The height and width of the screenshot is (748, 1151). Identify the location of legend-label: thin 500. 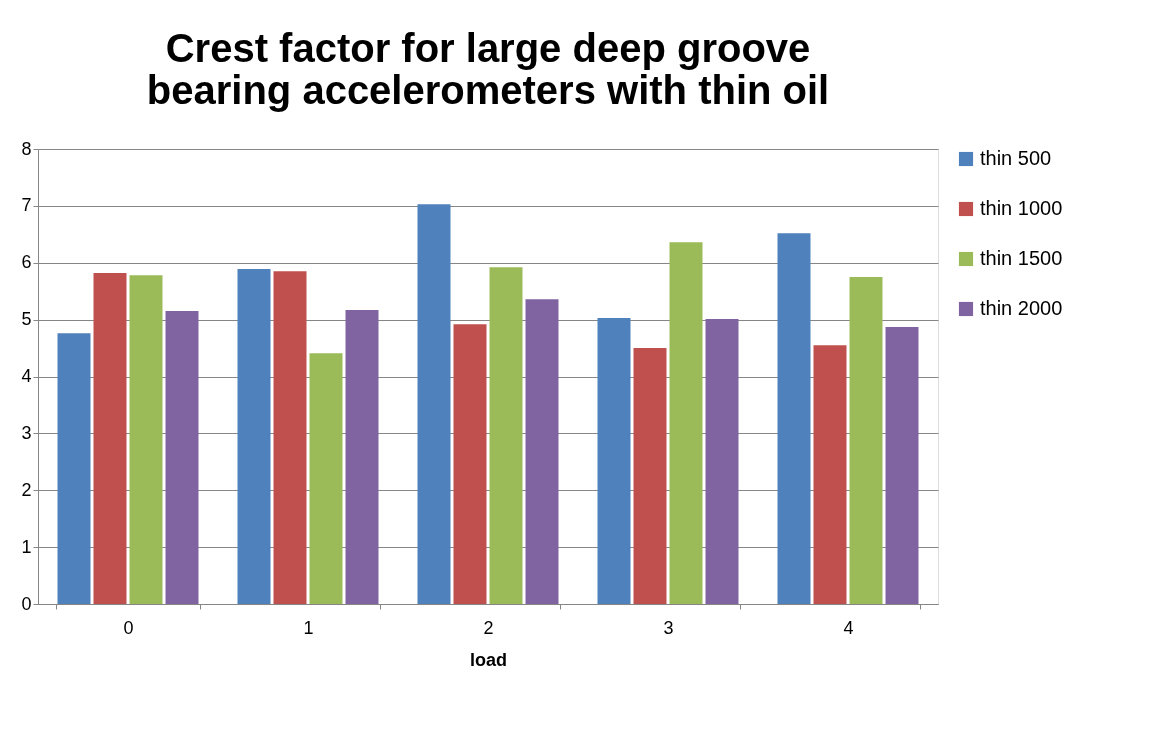
(1016, 158).